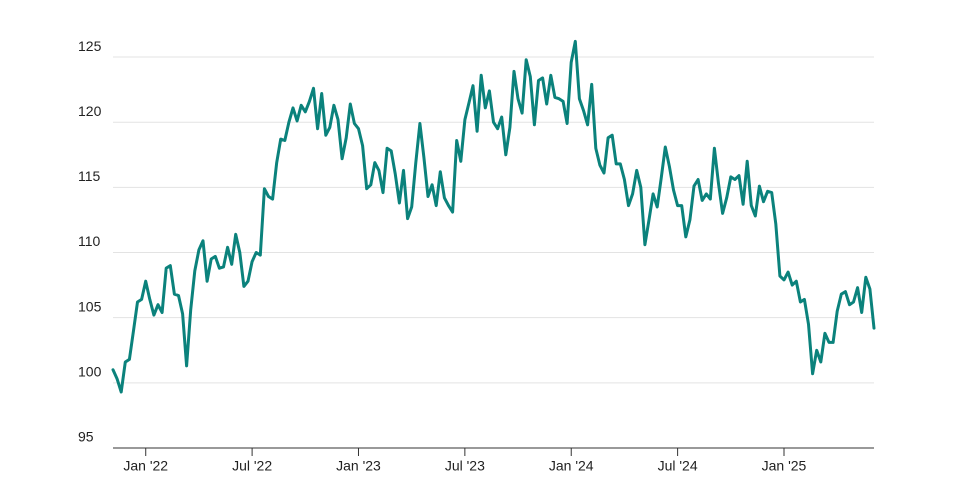  What do you see at coordinates (571, 466) in the screenshot?
I see `x-tick-label: Jan '24` at bounding box center [571, 466].